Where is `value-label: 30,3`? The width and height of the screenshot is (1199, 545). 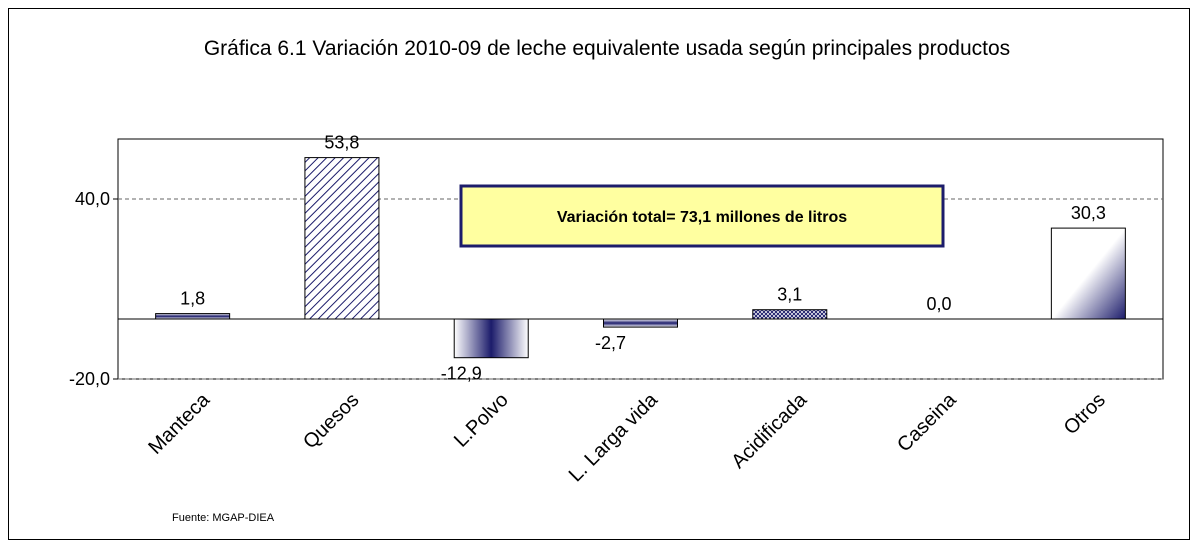
value-label: 30,3 is located at coordinates (1088, 213).